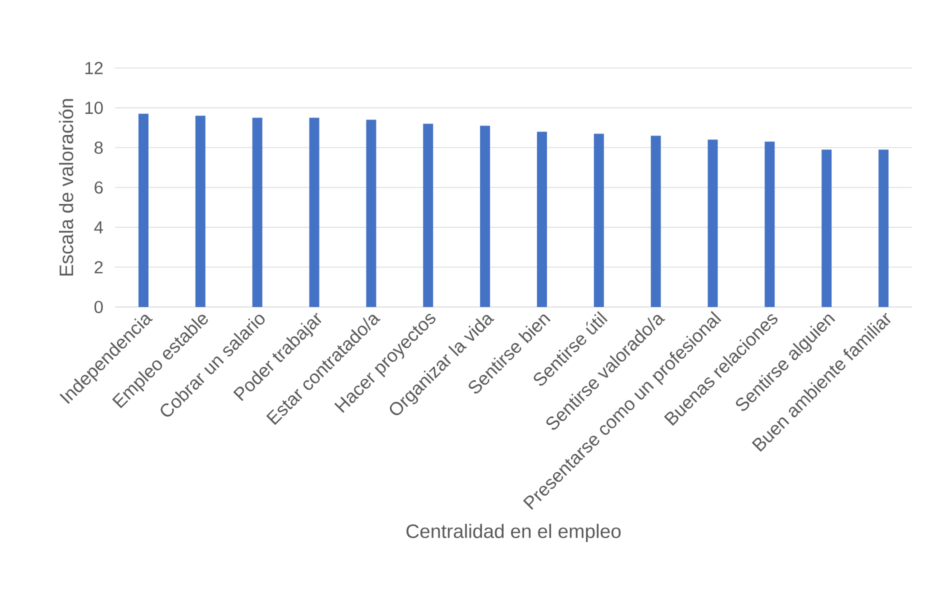  I want to click on y-tick-label: 0, so click(98, 307).